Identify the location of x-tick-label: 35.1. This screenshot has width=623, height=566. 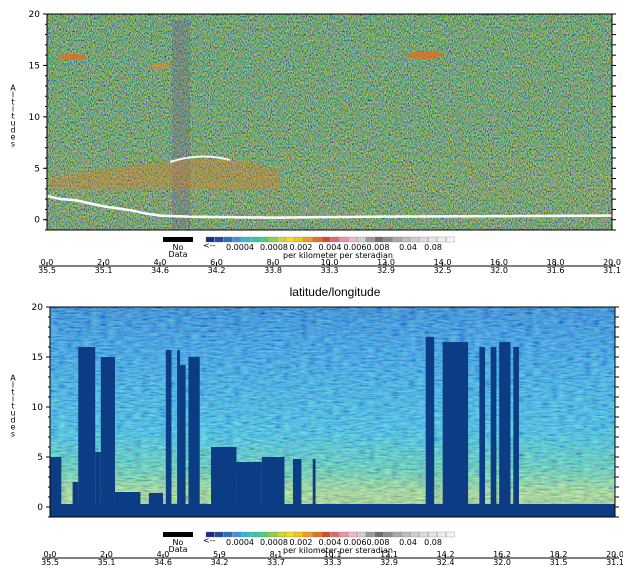
(107, 562).